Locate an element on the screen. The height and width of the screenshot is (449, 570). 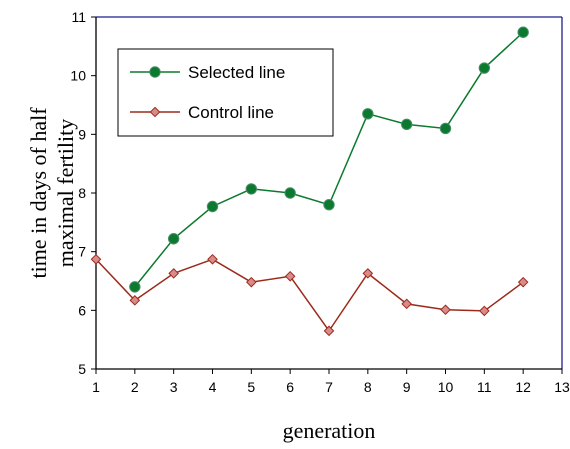
x-tick-label-3: 3 is located at coordinates (174, 387).